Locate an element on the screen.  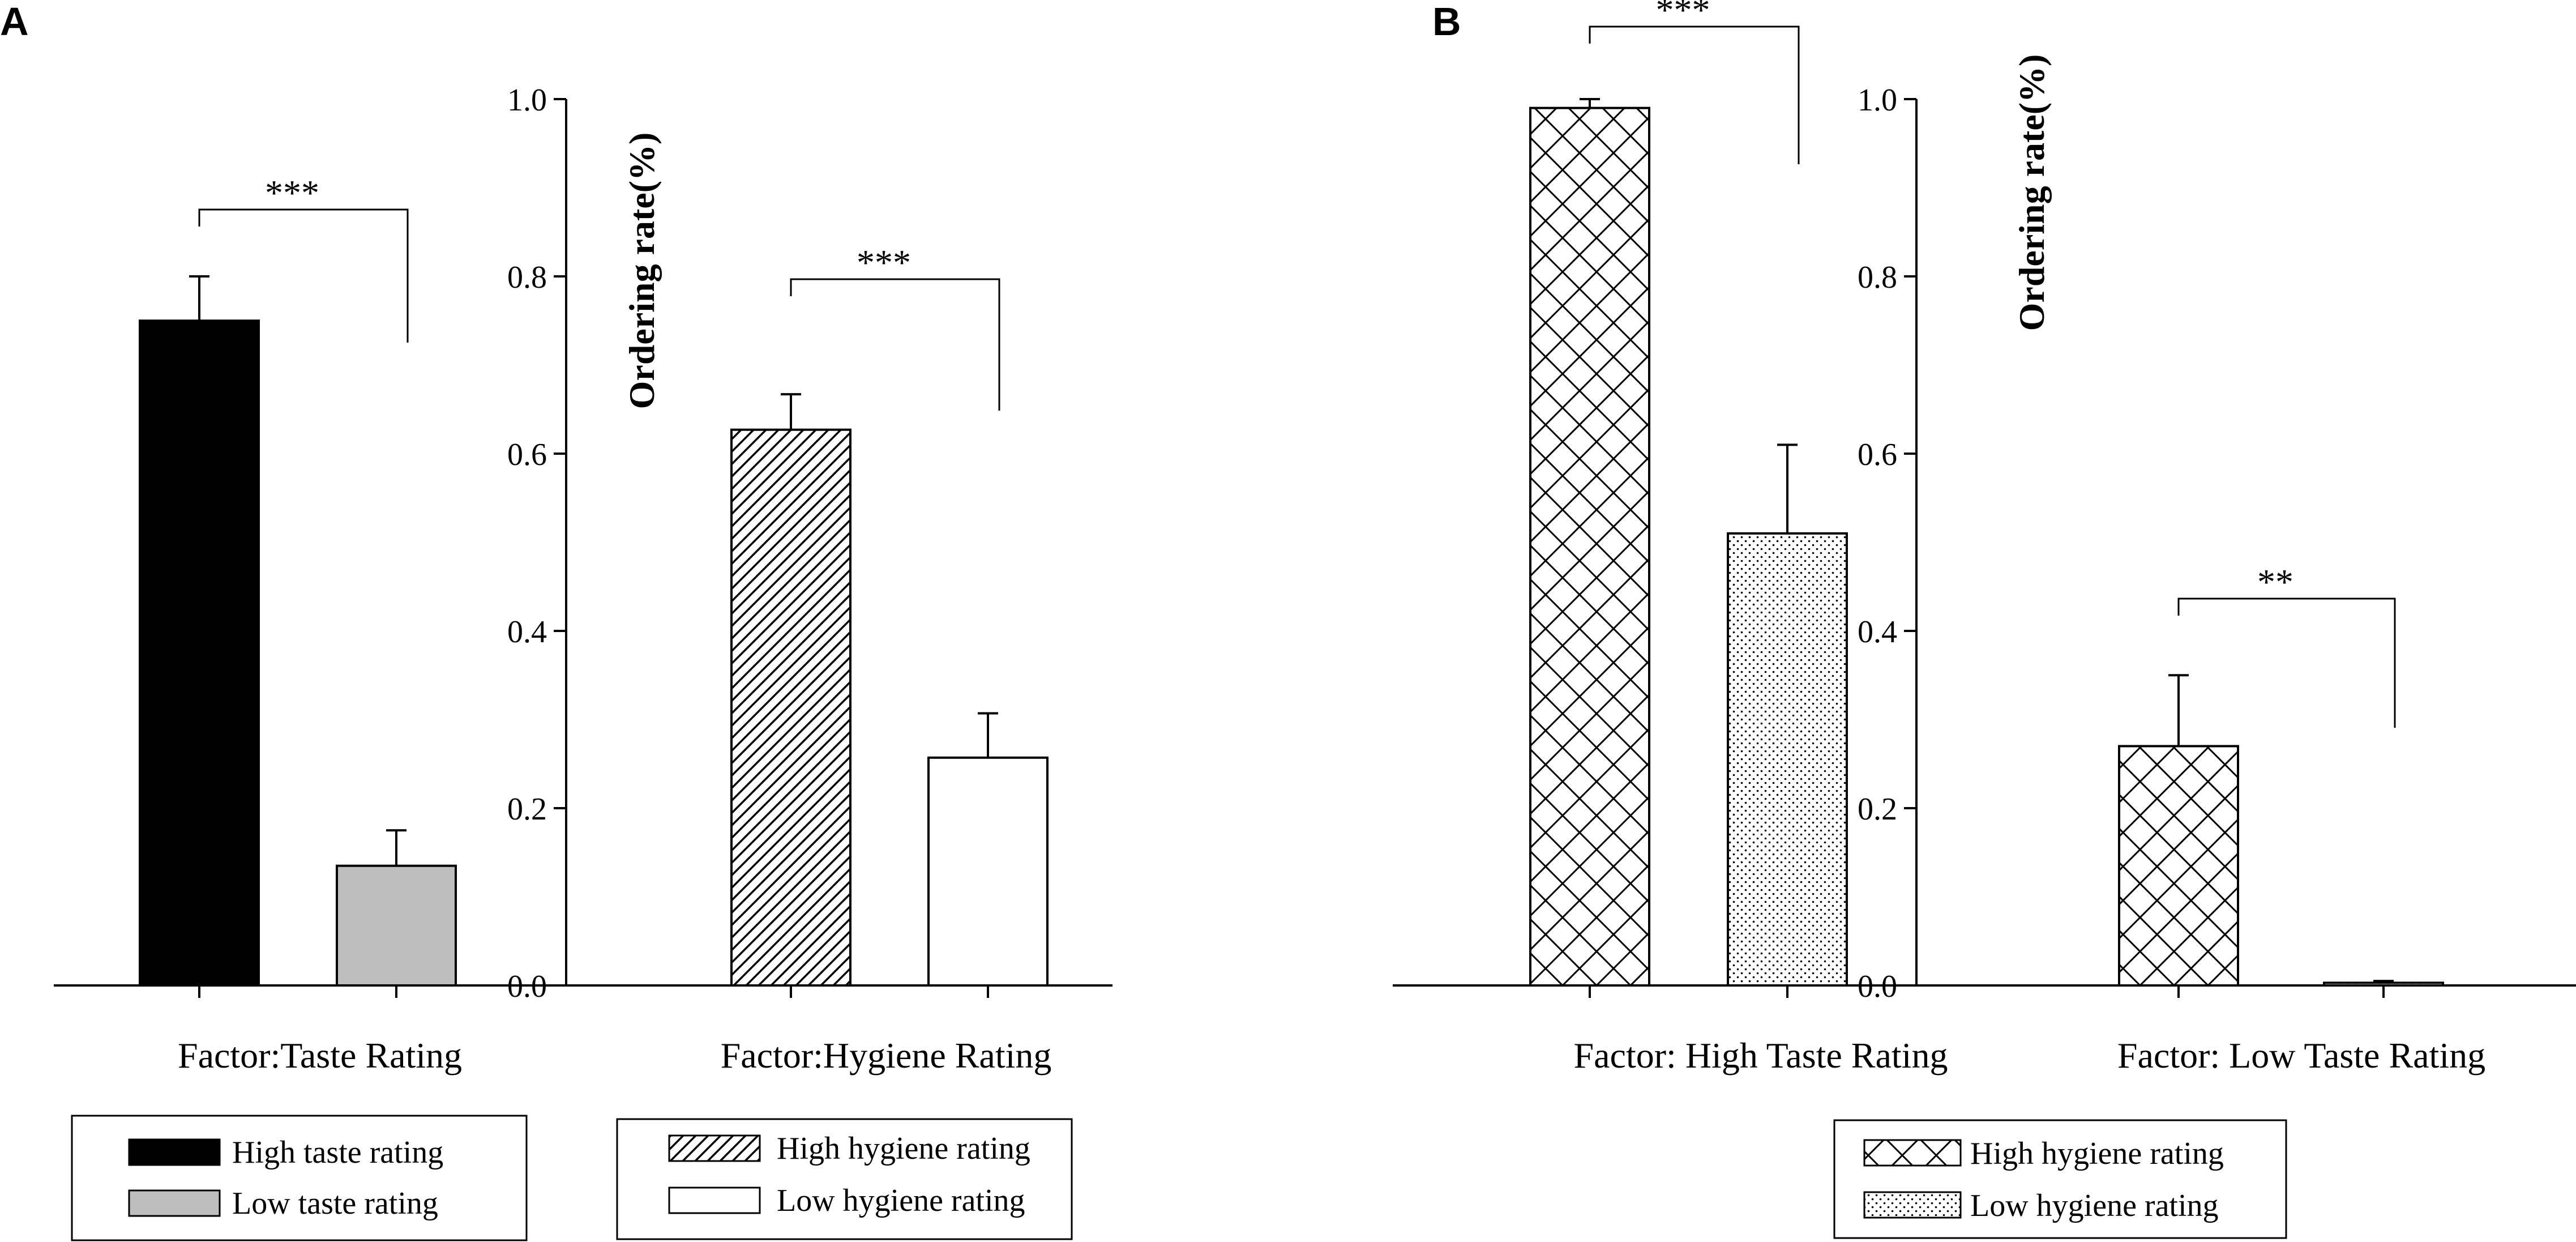
x-group-label-hygiene: Factor:Hygiene Rating is located at coordinates (886, 1055).